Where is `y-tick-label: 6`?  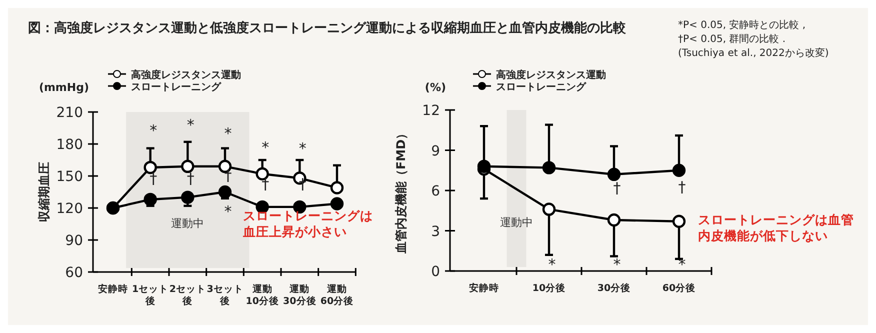
y-tick-label: 6 is located at coordinates (435, 192).